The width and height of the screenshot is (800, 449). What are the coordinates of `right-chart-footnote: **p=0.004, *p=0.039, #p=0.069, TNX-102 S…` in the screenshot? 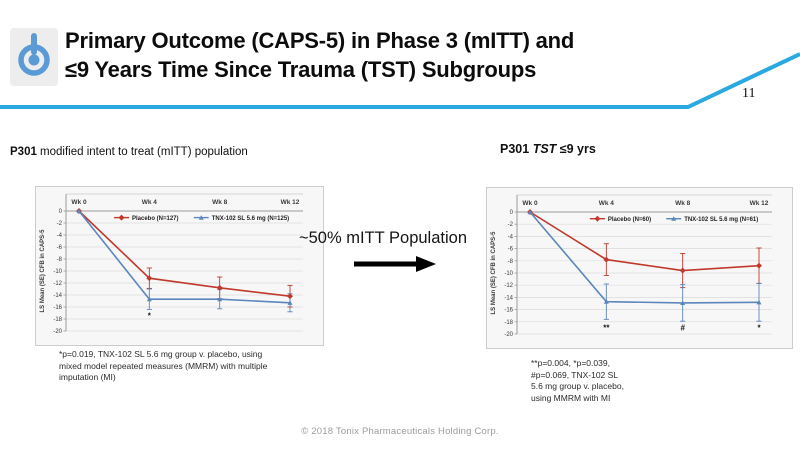 It's located at (606, 381).